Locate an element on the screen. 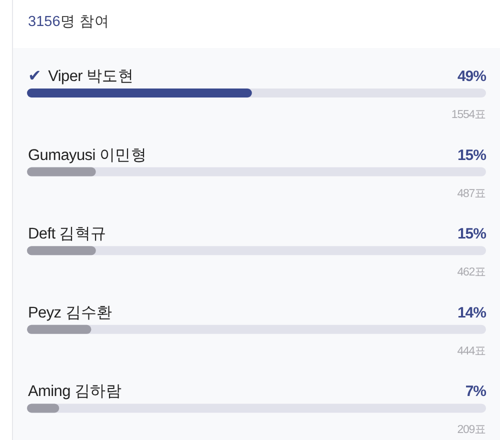 The width and height of the screenshot is (500, 440). annotation: 1554표 is located at coordinates (468, 115).